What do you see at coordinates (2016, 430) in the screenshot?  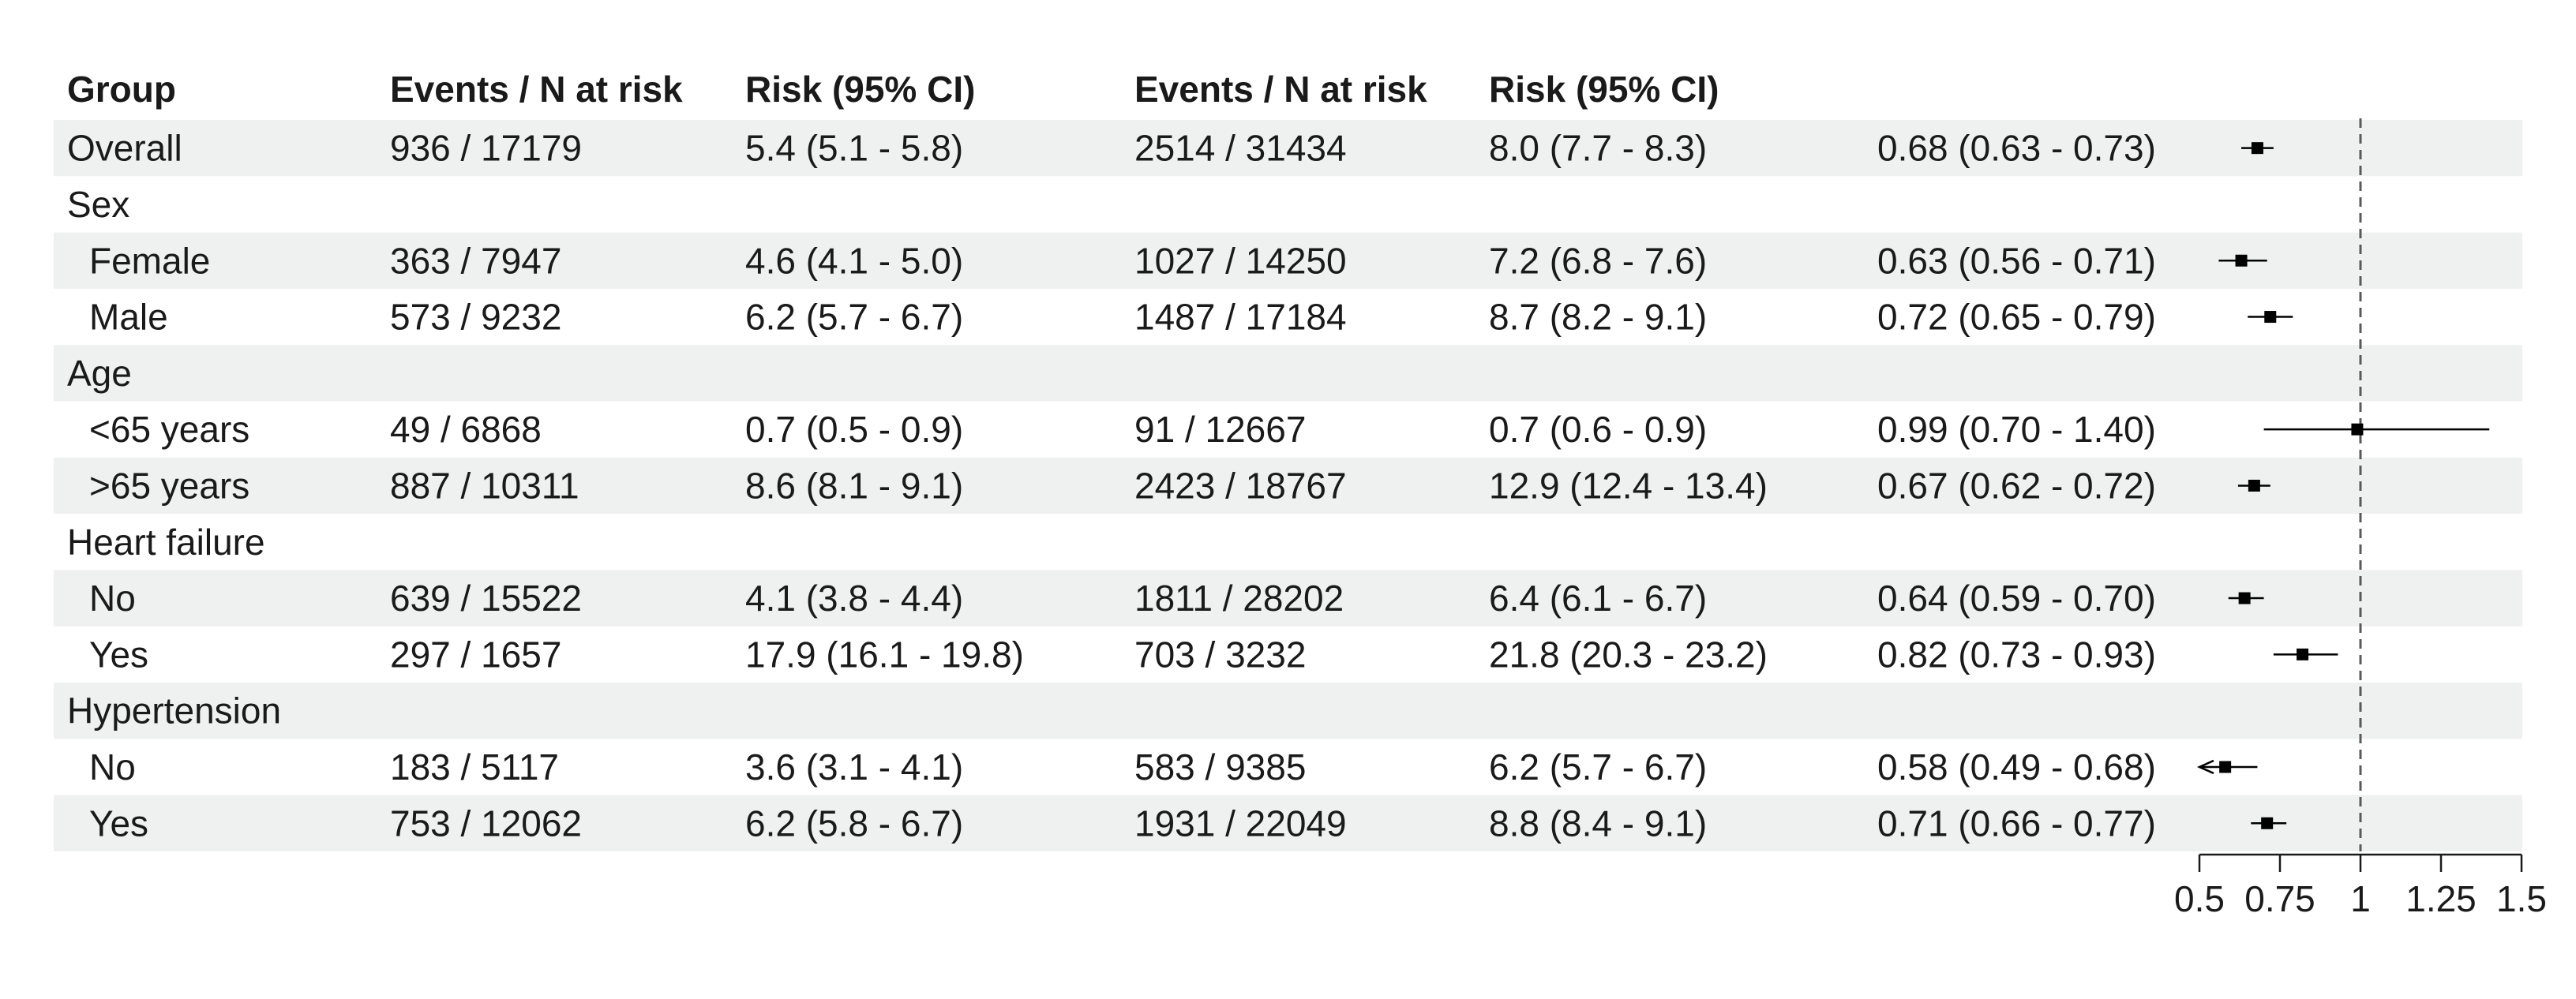 I see `row-estimate-text: 0.99 (0.70 - 1.40)` at bounding box center [2016, 430].